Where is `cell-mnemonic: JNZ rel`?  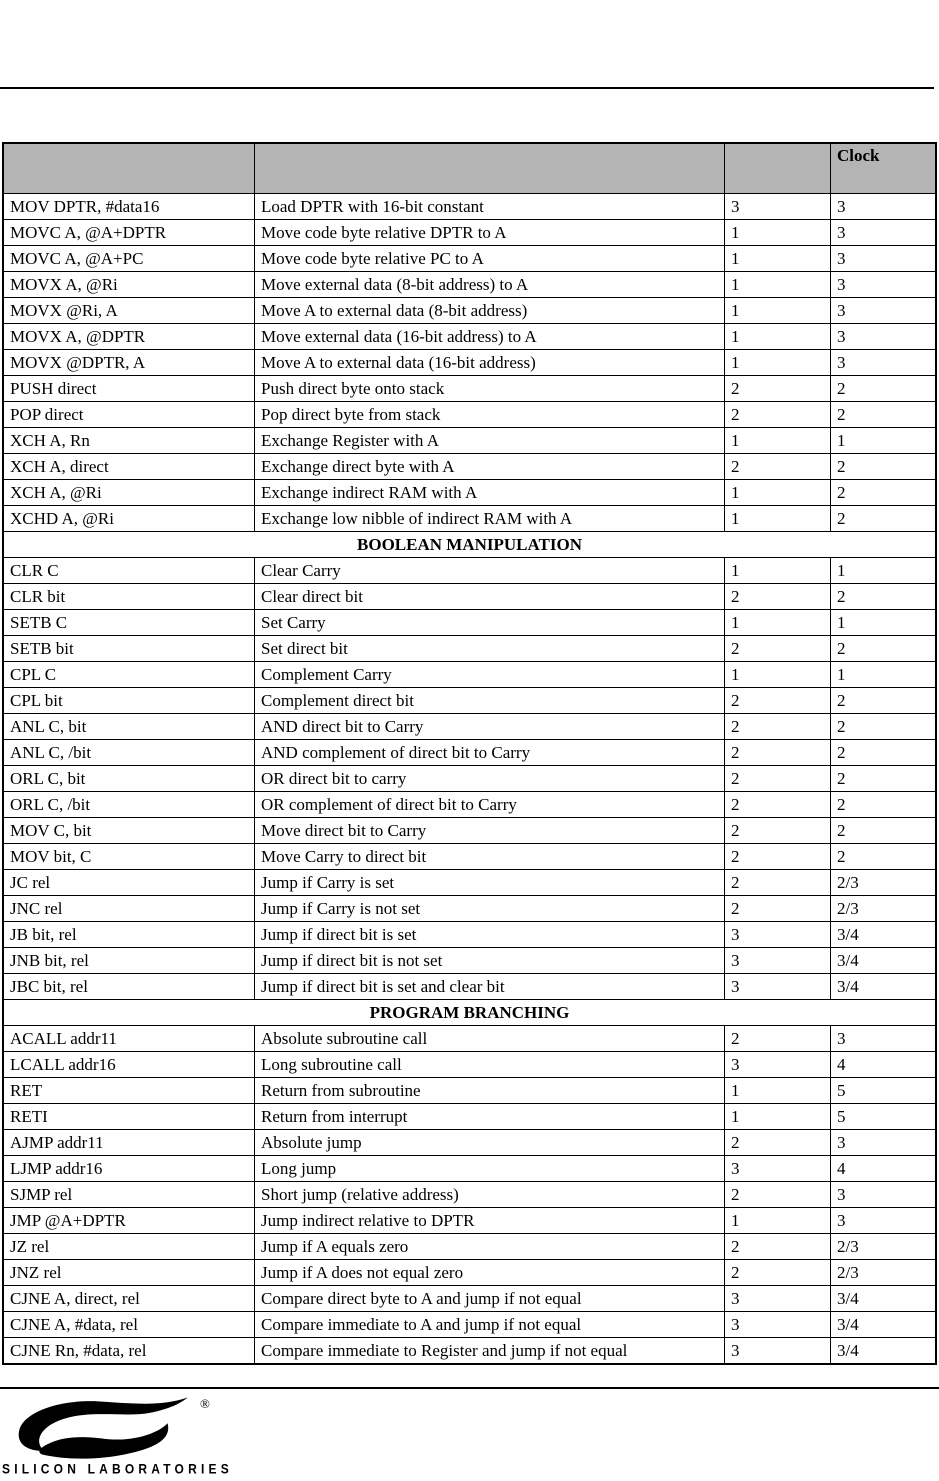 cell-mnemonic: JNZ rel is located at coordinates (36, 1272).